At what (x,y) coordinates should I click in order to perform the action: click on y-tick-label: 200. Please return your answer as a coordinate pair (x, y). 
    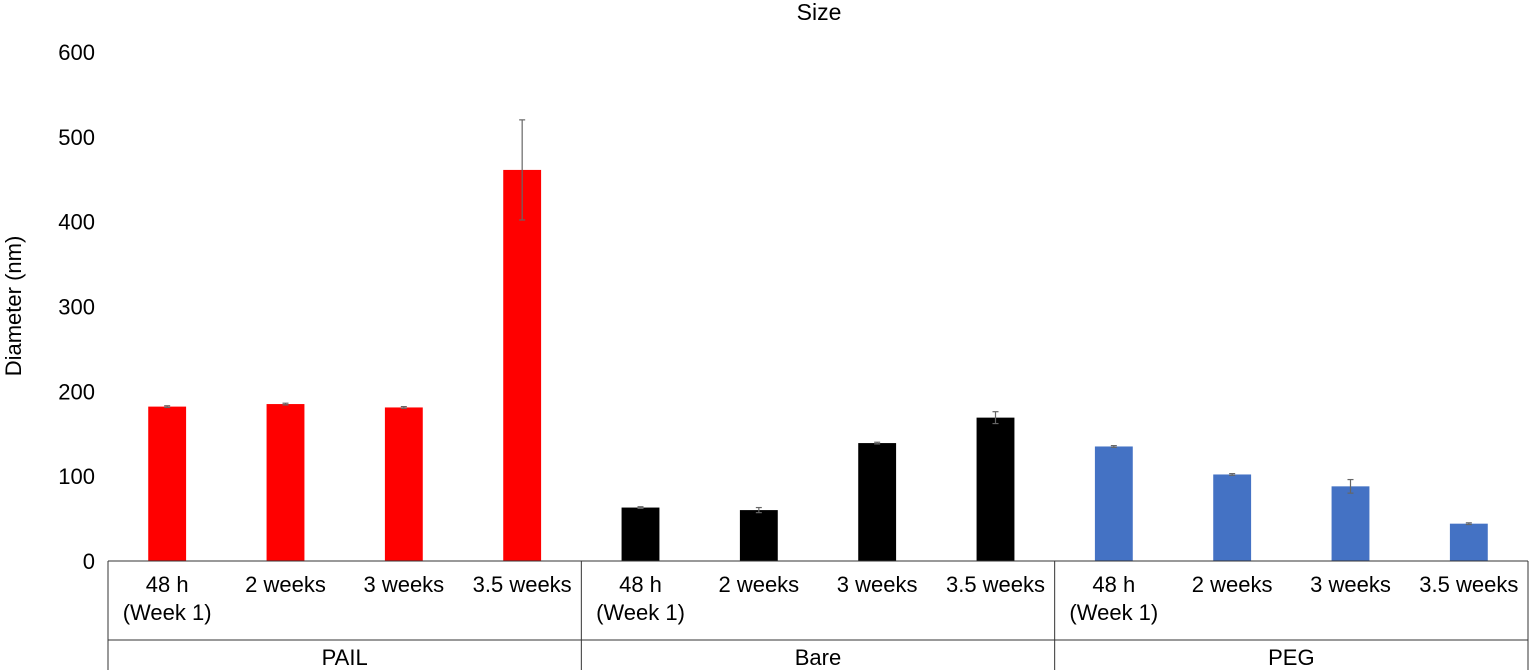
    Looking at the image, I should click on (76, 391).